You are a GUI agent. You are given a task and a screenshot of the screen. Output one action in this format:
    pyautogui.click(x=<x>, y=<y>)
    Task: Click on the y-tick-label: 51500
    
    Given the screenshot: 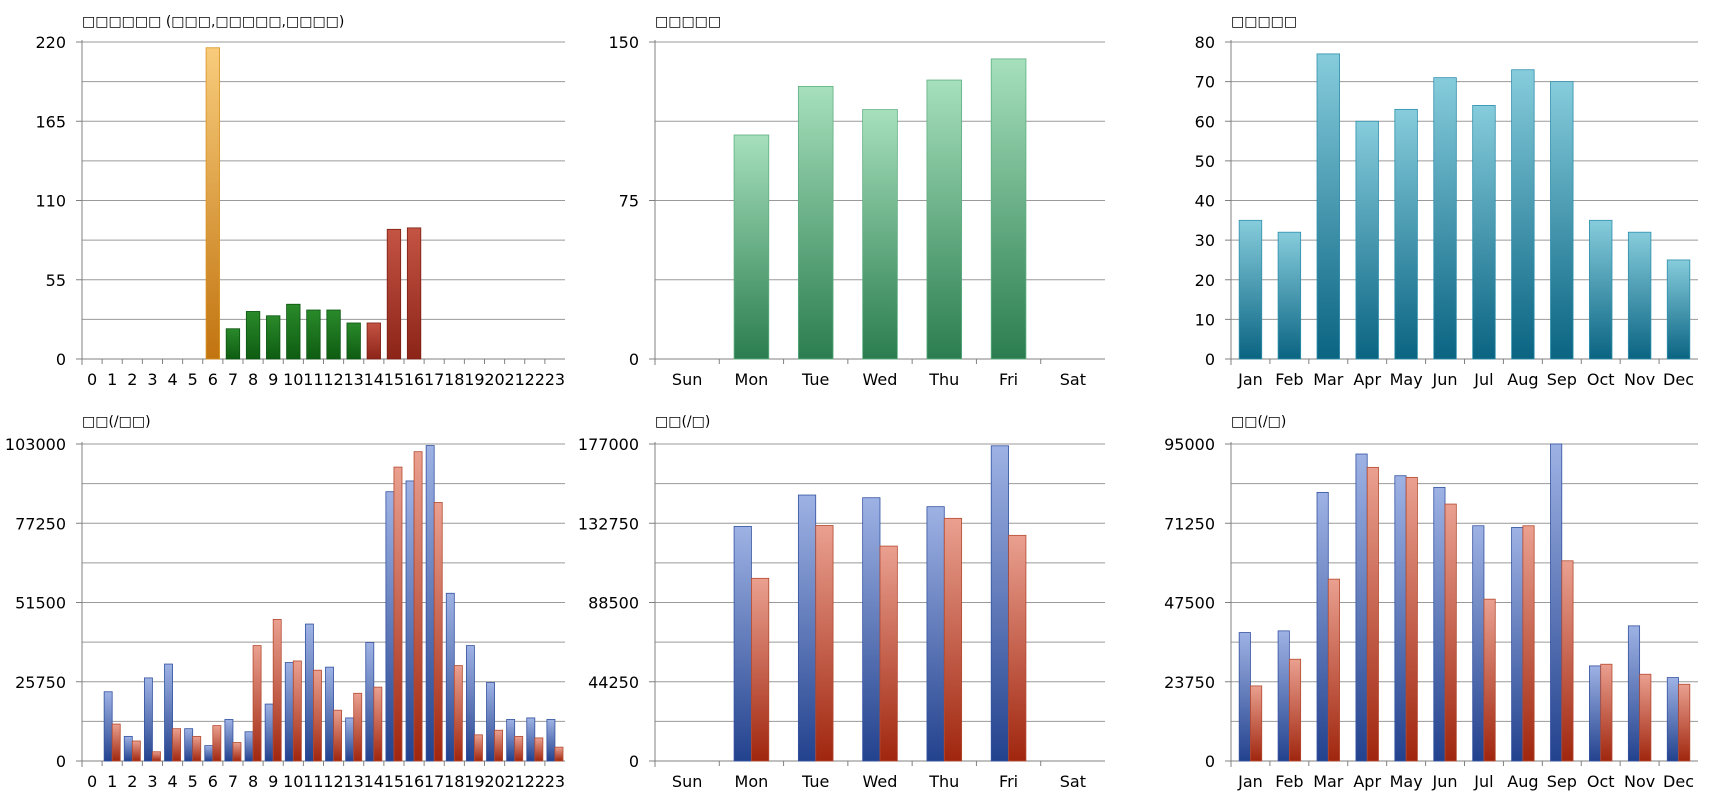 What is the action you would take?
    pyautogui.click(x=40, y=603)
    